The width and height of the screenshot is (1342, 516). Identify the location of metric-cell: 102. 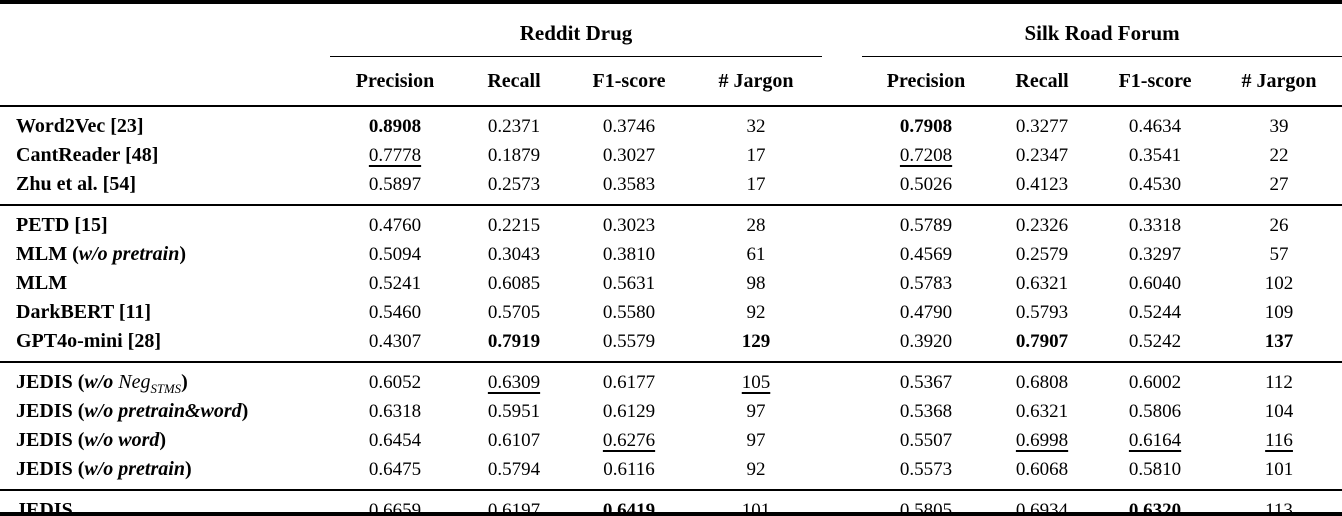
(1279, 283).